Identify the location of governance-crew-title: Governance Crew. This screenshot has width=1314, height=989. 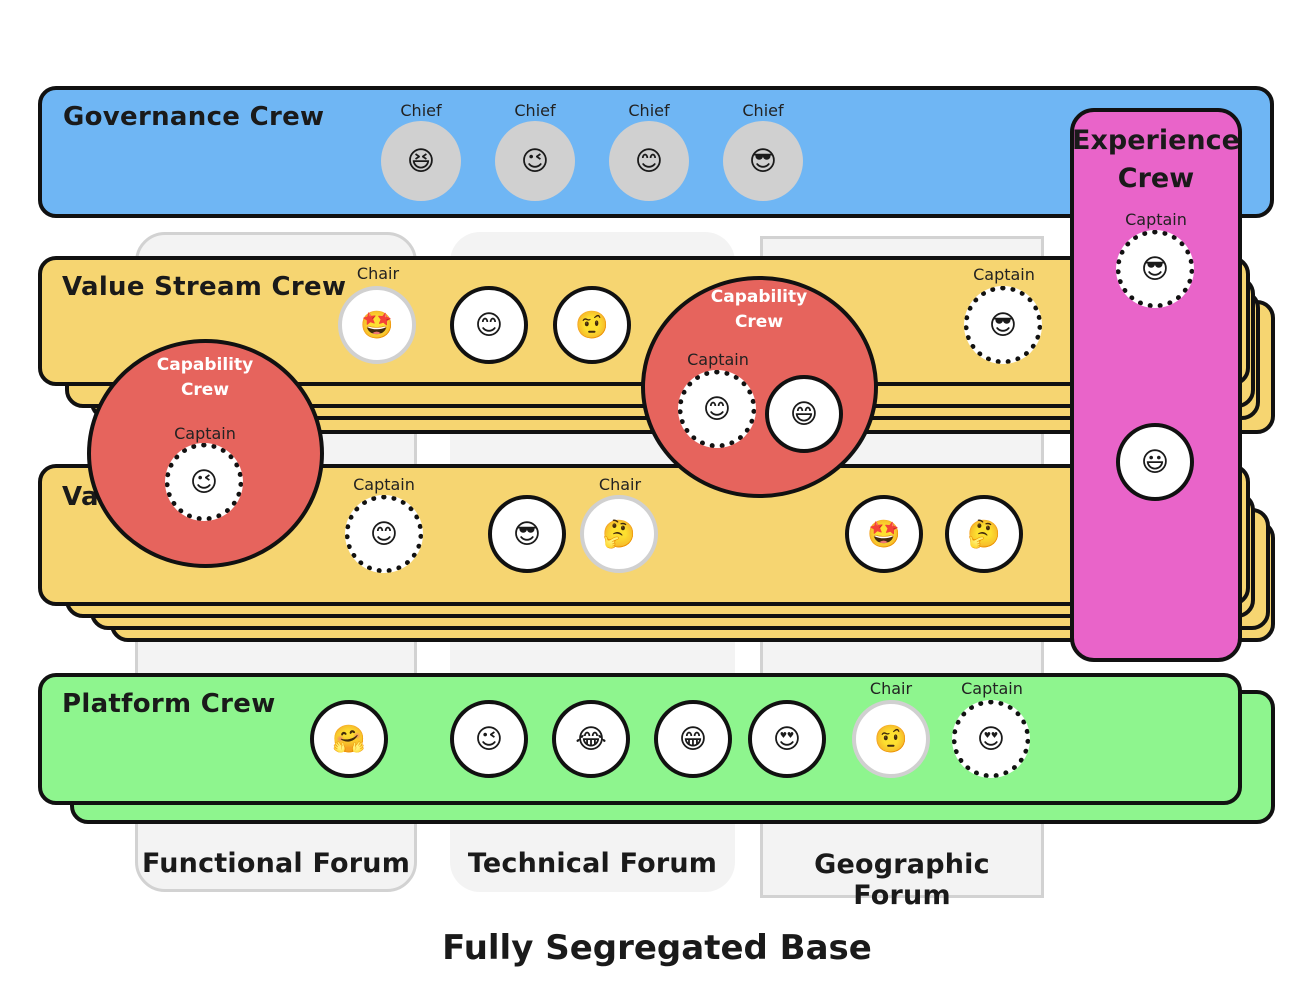
(194, 117).